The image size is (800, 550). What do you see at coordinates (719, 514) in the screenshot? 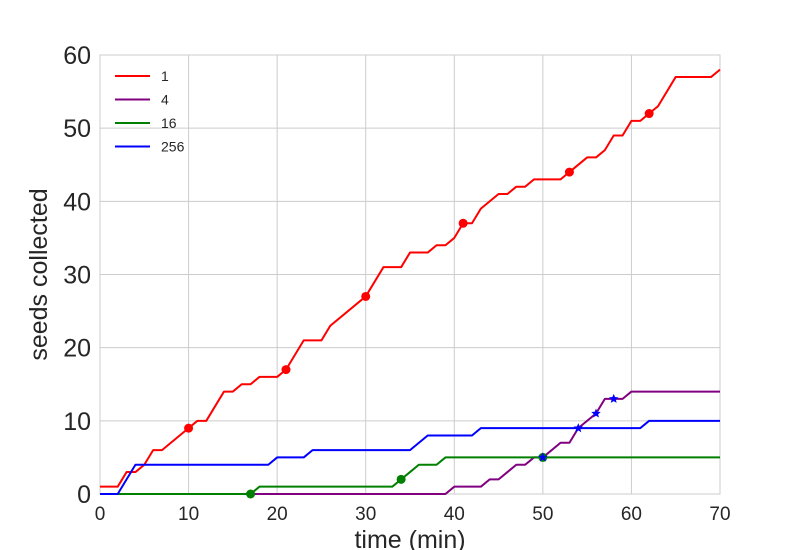
I see `x-tick-label: 70` at bounding box center [719, 514].